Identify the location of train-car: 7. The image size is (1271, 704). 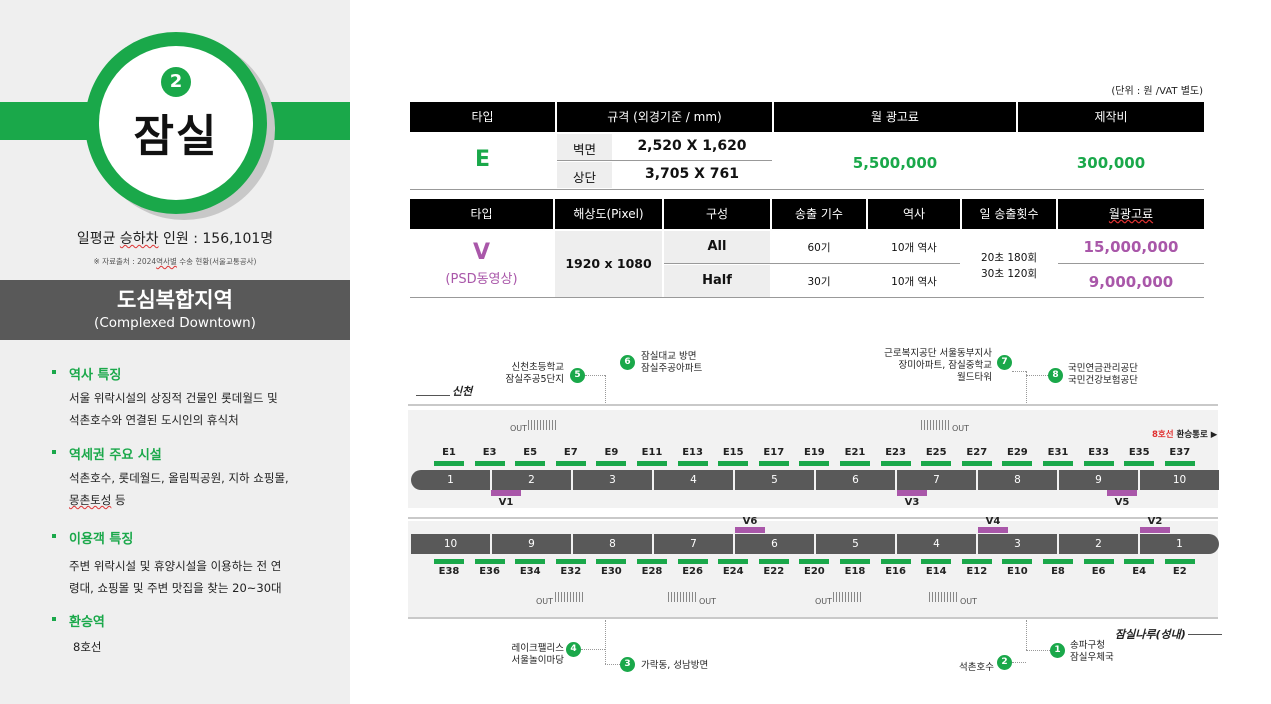
(693, 544).